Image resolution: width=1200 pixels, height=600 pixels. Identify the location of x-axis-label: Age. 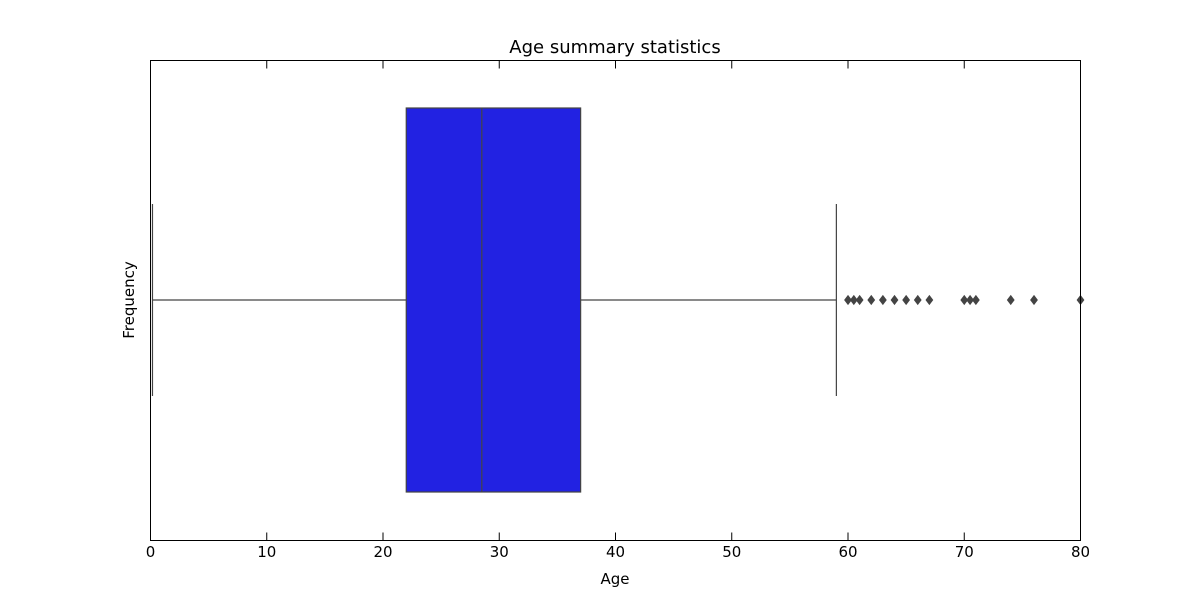
(614, 579).